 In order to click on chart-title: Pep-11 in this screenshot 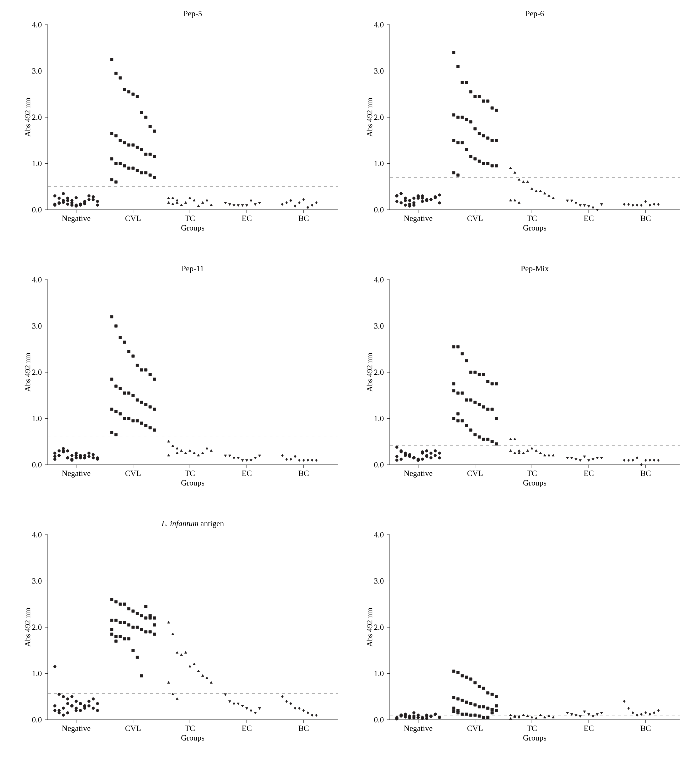, I will do `click(193, 270)`.